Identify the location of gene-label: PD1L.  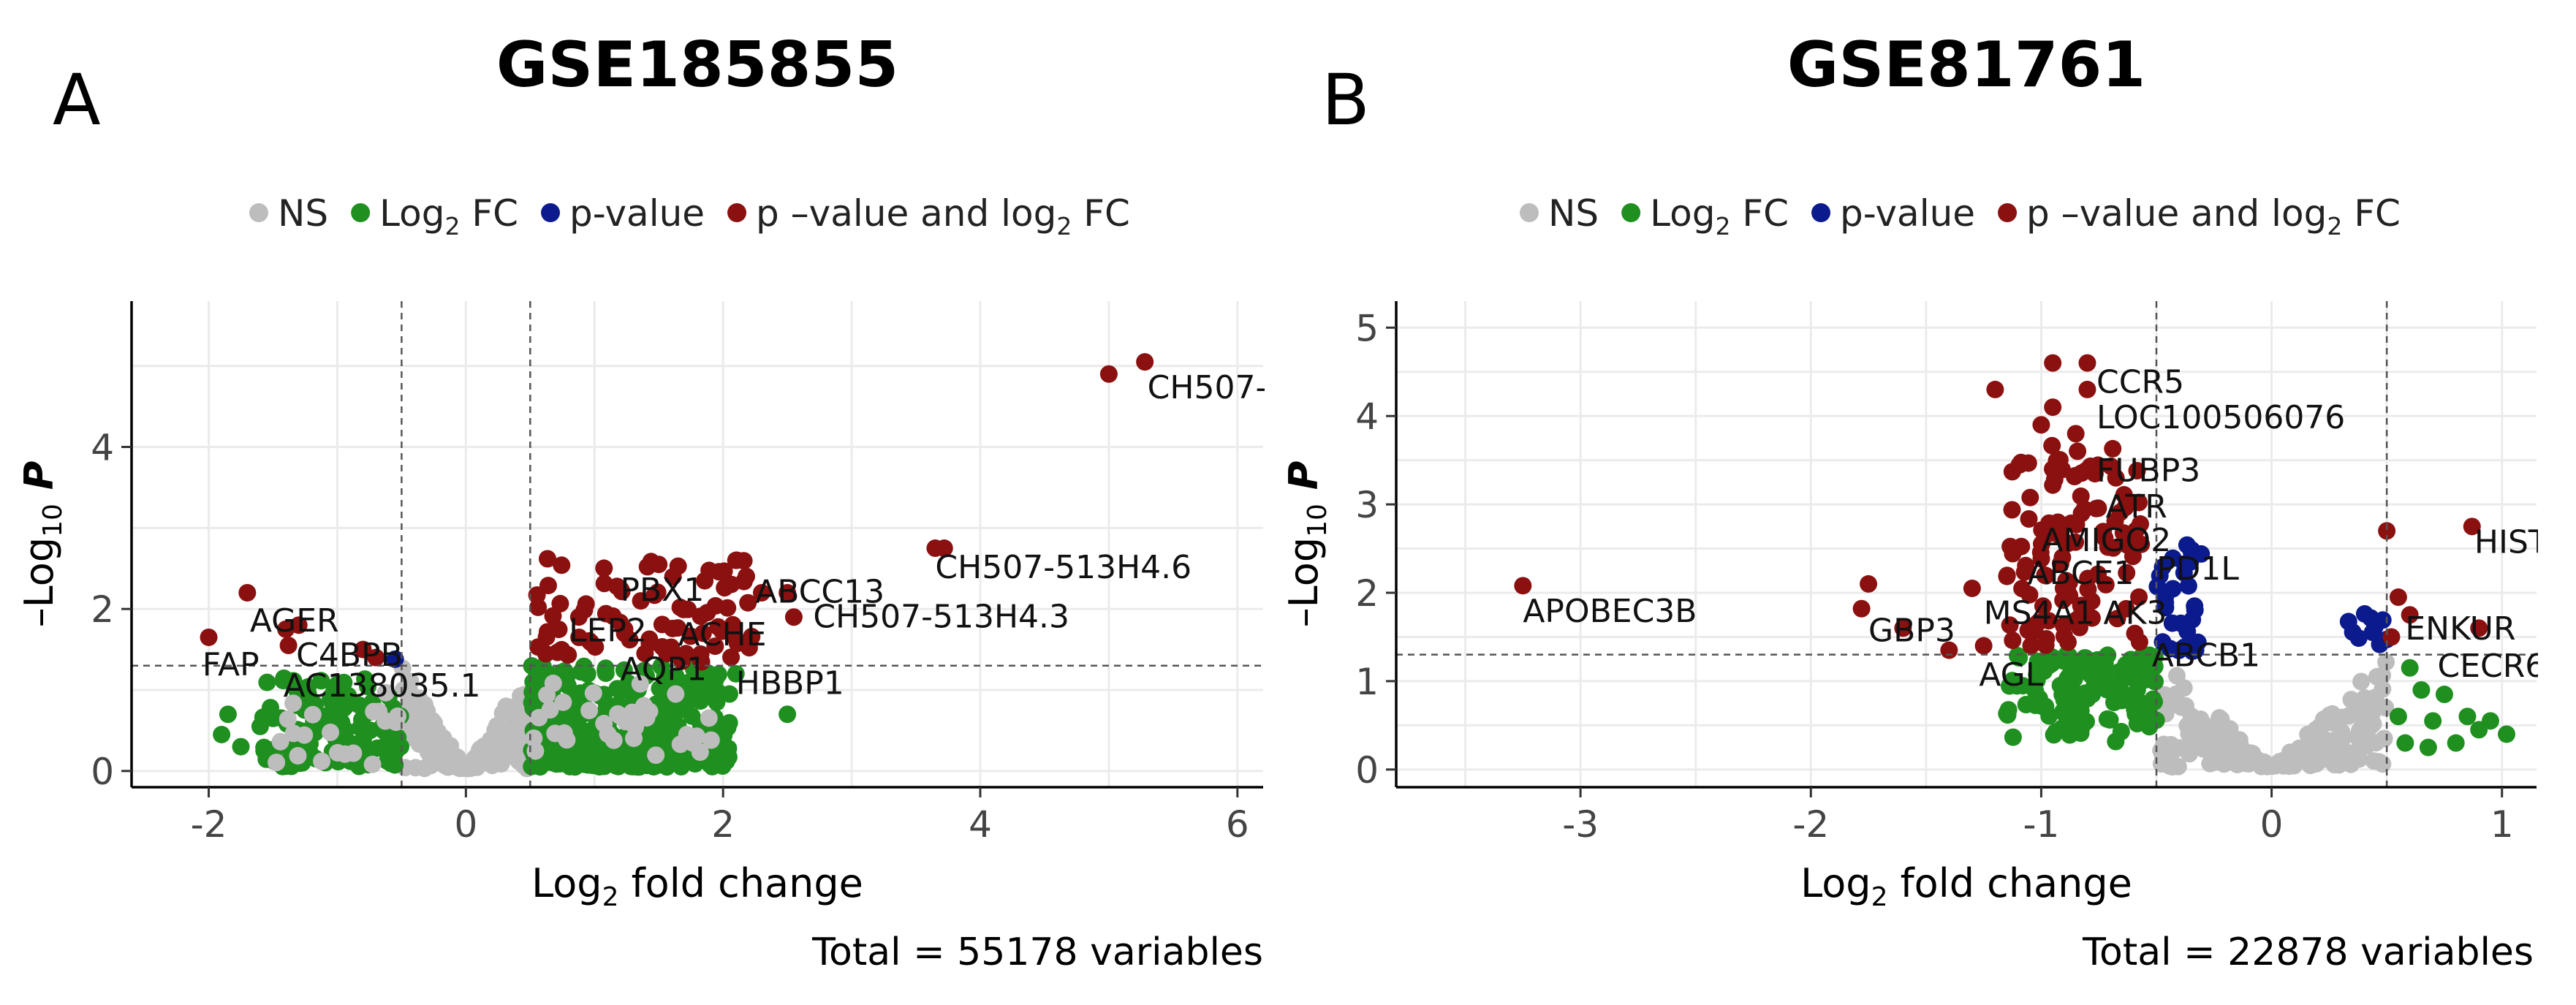
(2197, 569).